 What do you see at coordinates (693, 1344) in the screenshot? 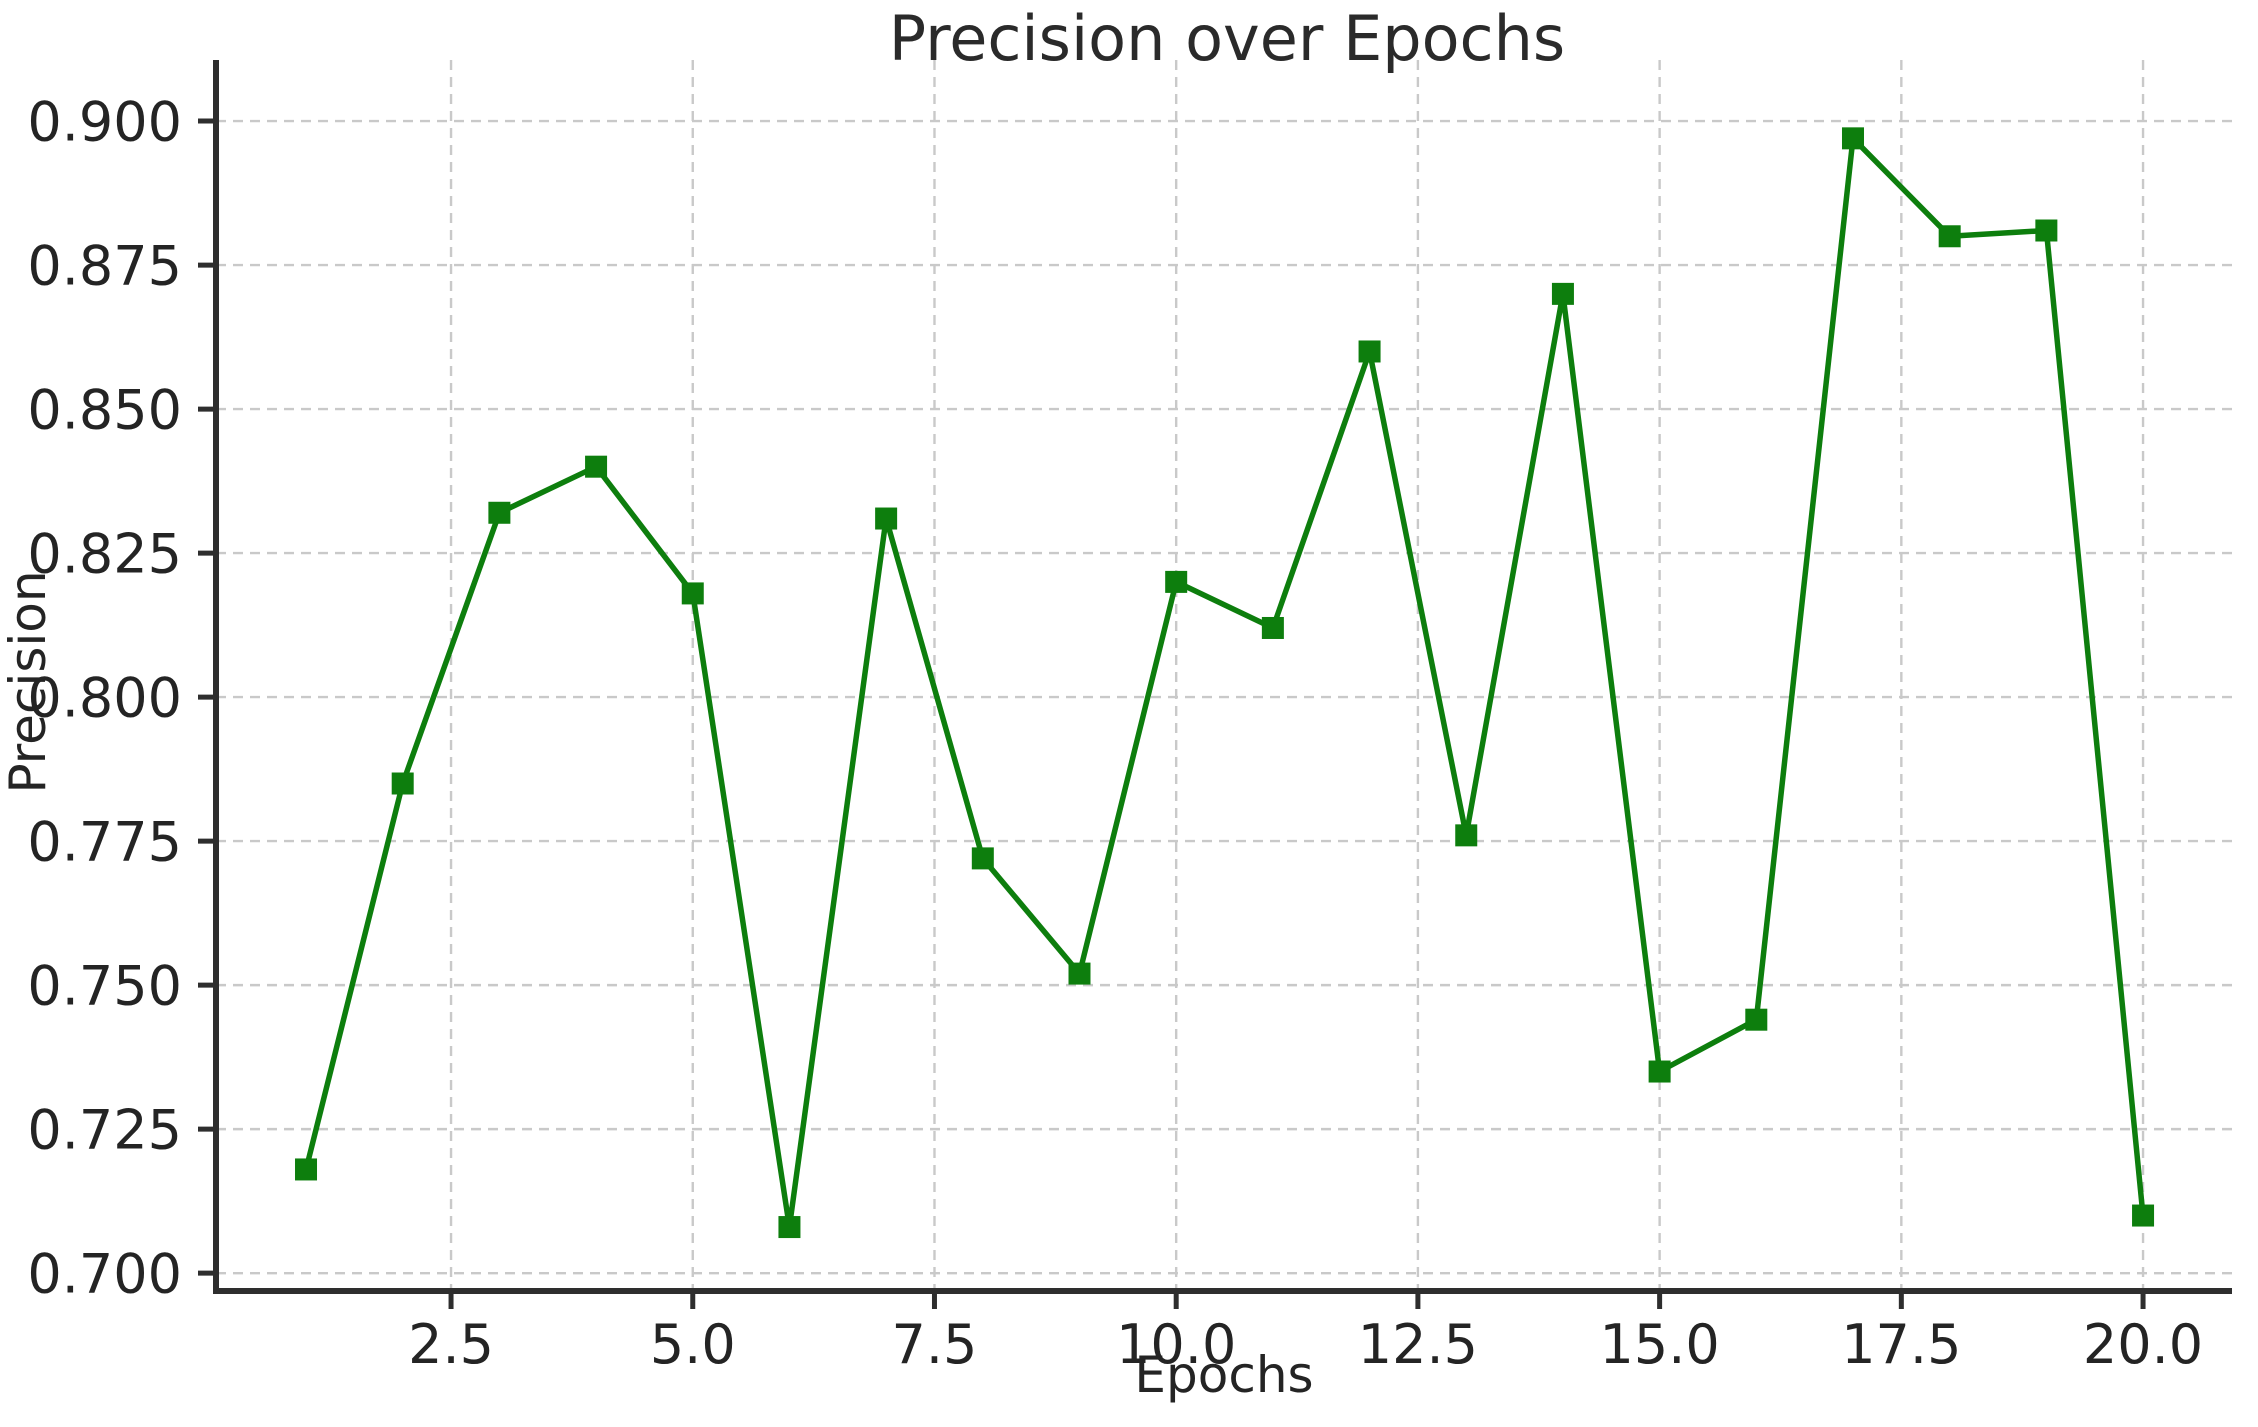
I see `x-tick-label: 5.0` at bounding box center [693, 1344].